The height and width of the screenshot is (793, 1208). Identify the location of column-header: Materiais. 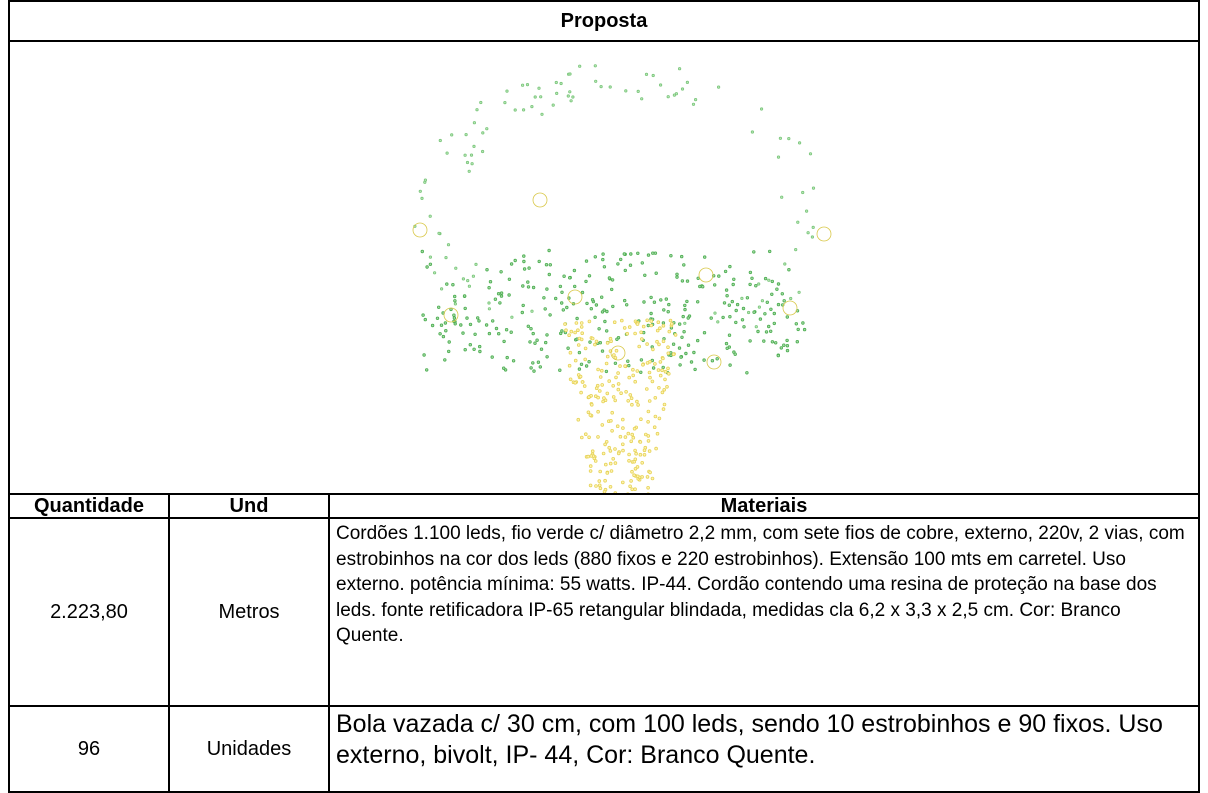
(764, 506).